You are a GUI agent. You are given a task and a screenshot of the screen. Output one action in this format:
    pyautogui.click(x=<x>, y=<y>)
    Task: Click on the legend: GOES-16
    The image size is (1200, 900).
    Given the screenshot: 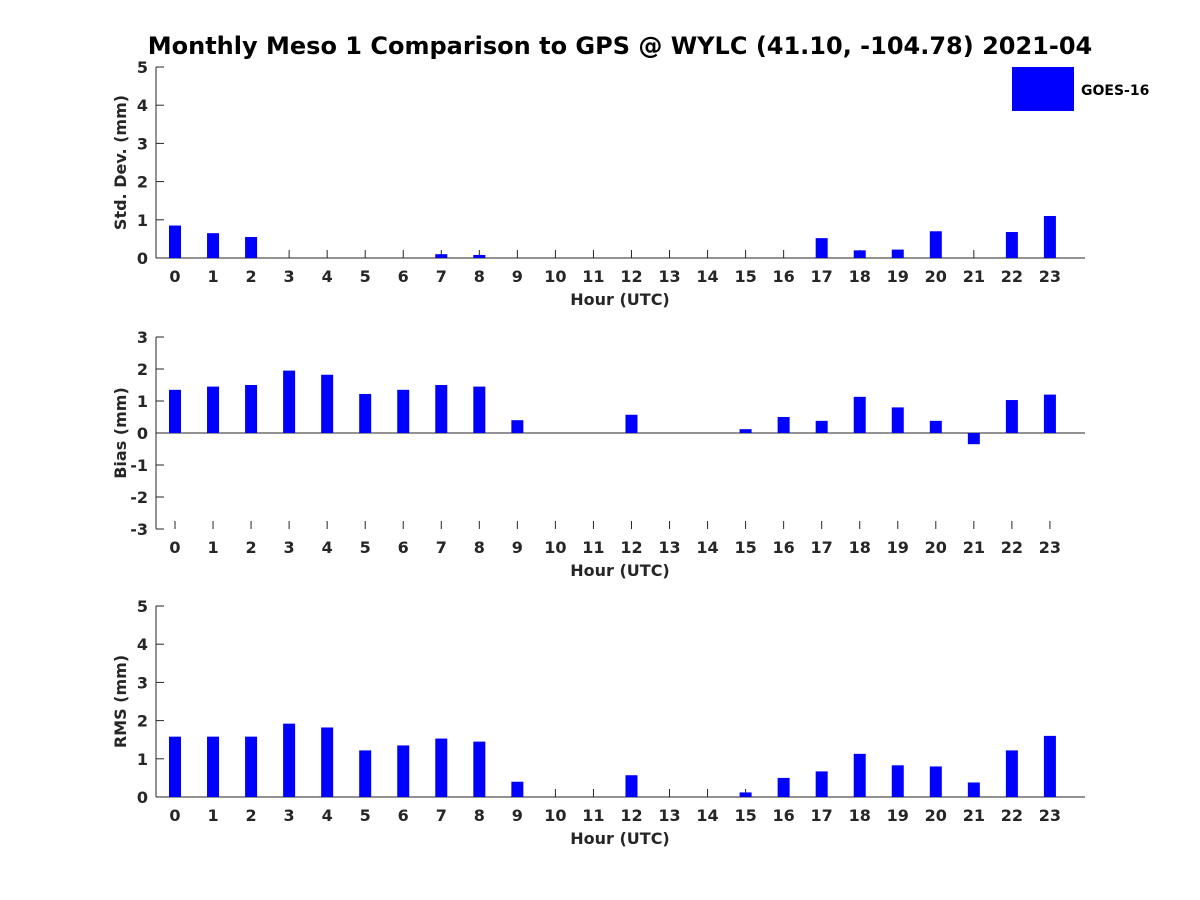 What is the action you would take?
    pyautogui.click(x=1080, y=89)
    